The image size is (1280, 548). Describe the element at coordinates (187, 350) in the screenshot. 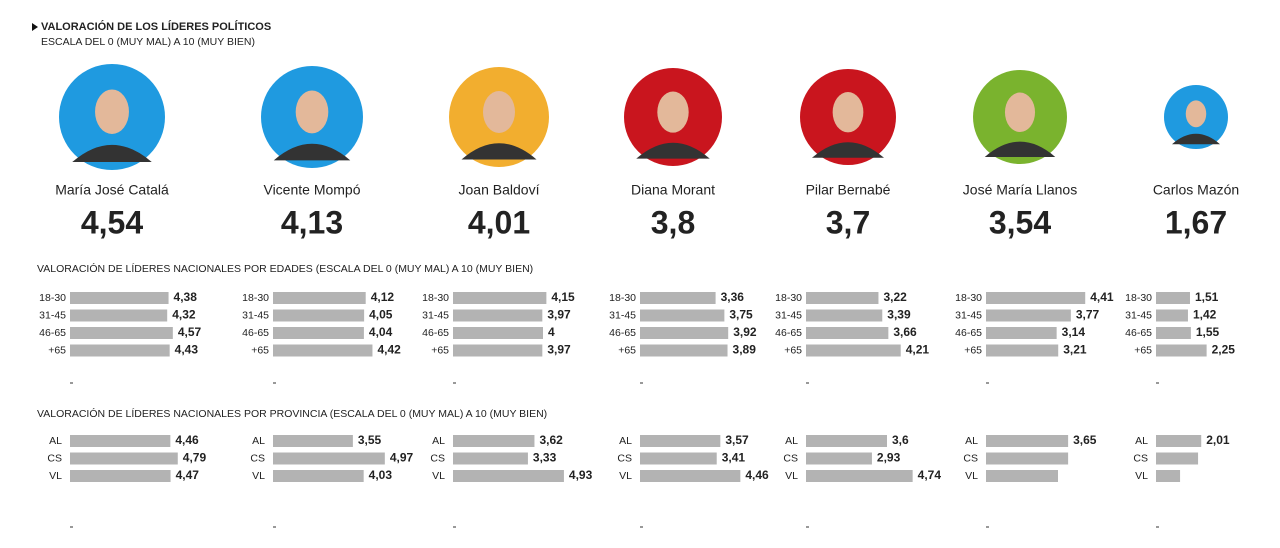

I see `value-label: 4,43` at that location.